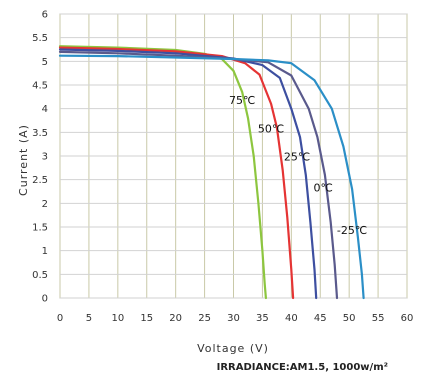  Describe the element at coordinates (45, 15) in the screenshot. I see `y-tick-label: 6` at that location.